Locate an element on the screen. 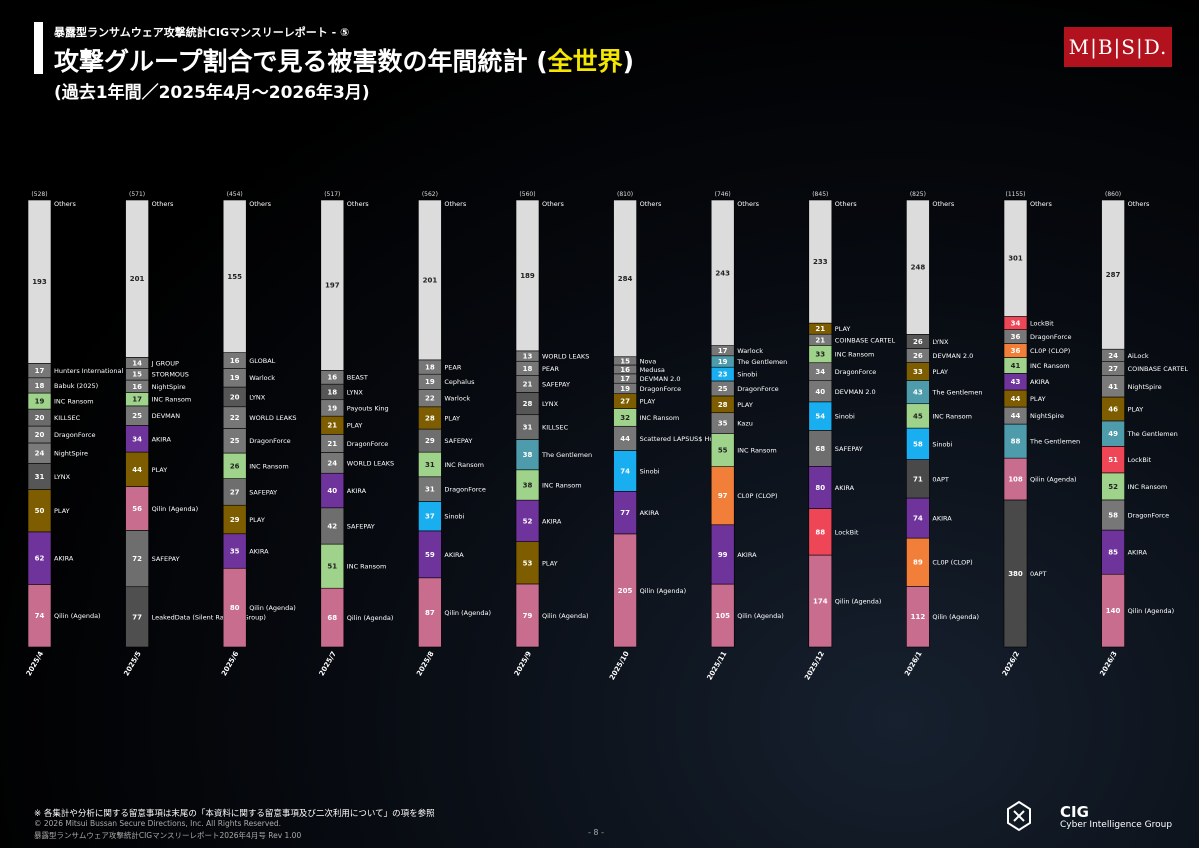 The image size is (1199, 848). data-label: 38 is located at coordinates (528, 455).